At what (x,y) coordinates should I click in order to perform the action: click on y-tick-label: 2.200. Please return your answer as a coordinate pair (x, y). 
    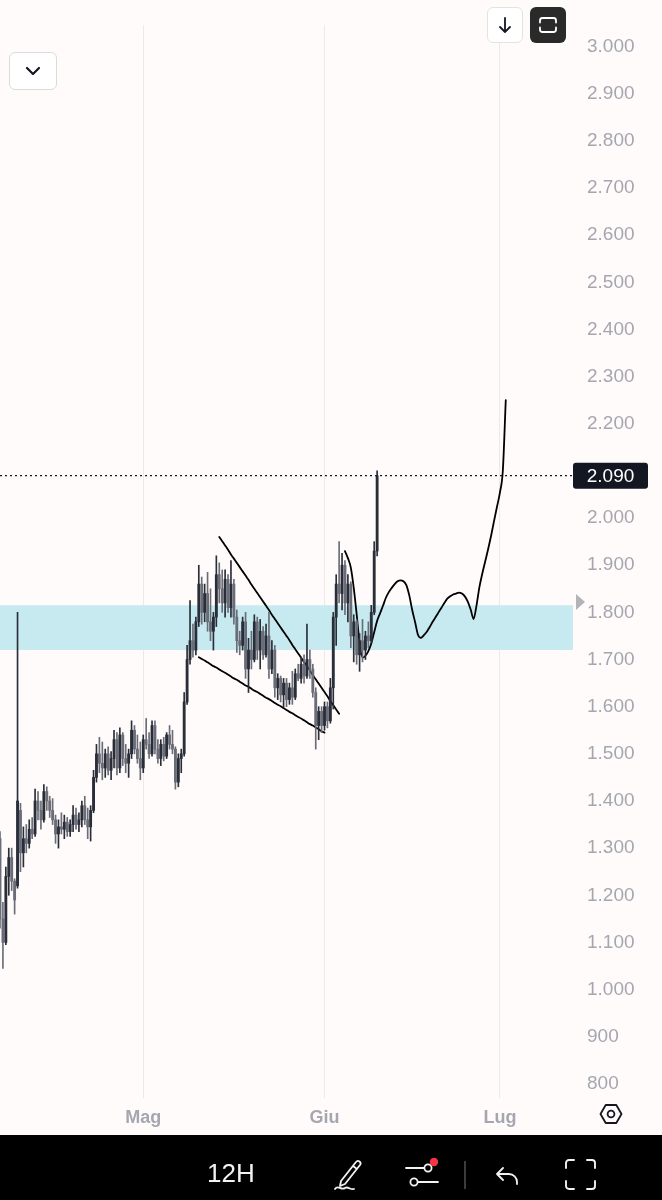
    Looking at the image, I should click on (611, 423).